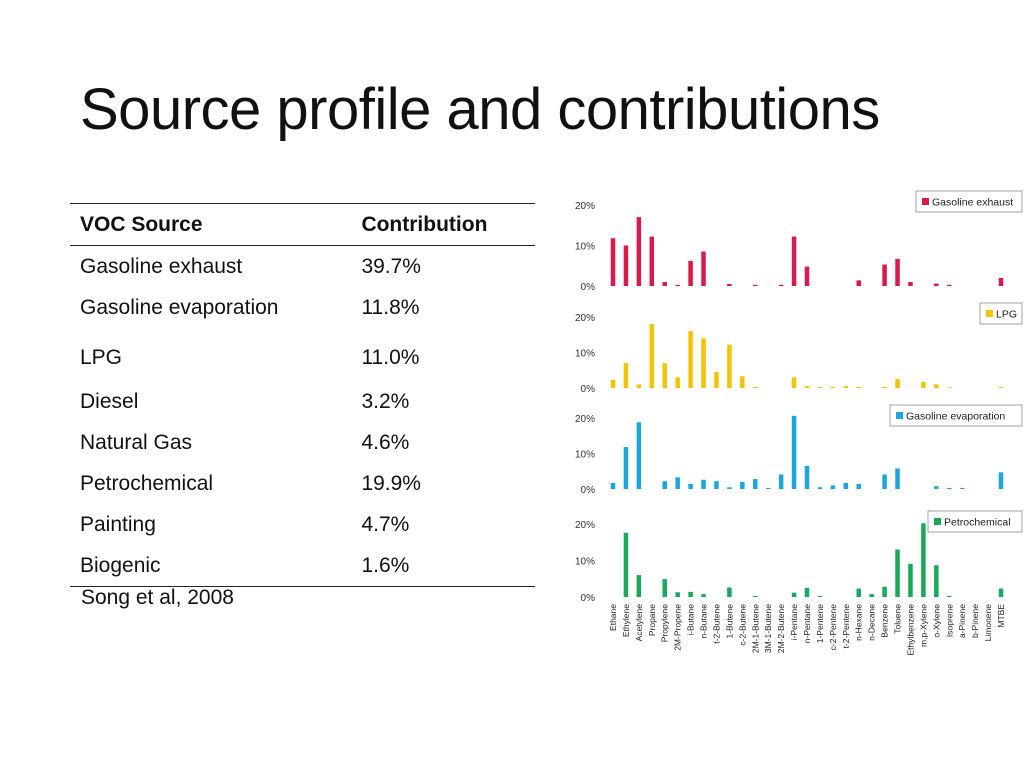  I want to click on x-tick-label: m,p-Xylene, so click(923, 625).